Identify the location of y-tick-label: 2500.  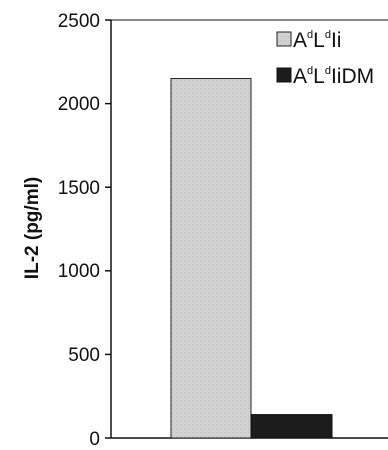
(79, 21).